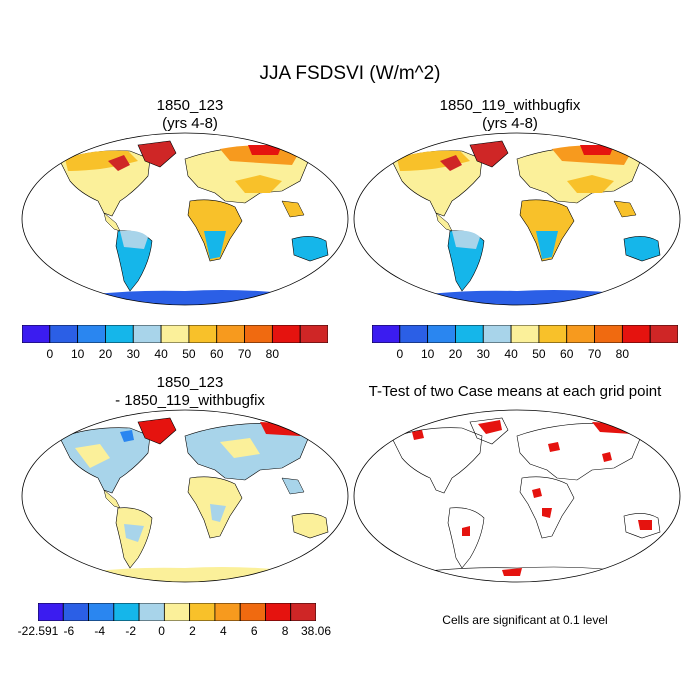 This screenshot has width=700, height=700. What do you see at coordinates (254, 631) in the screenshot?
I see `colorbar-label: 6` at bounding box center [254, 631].